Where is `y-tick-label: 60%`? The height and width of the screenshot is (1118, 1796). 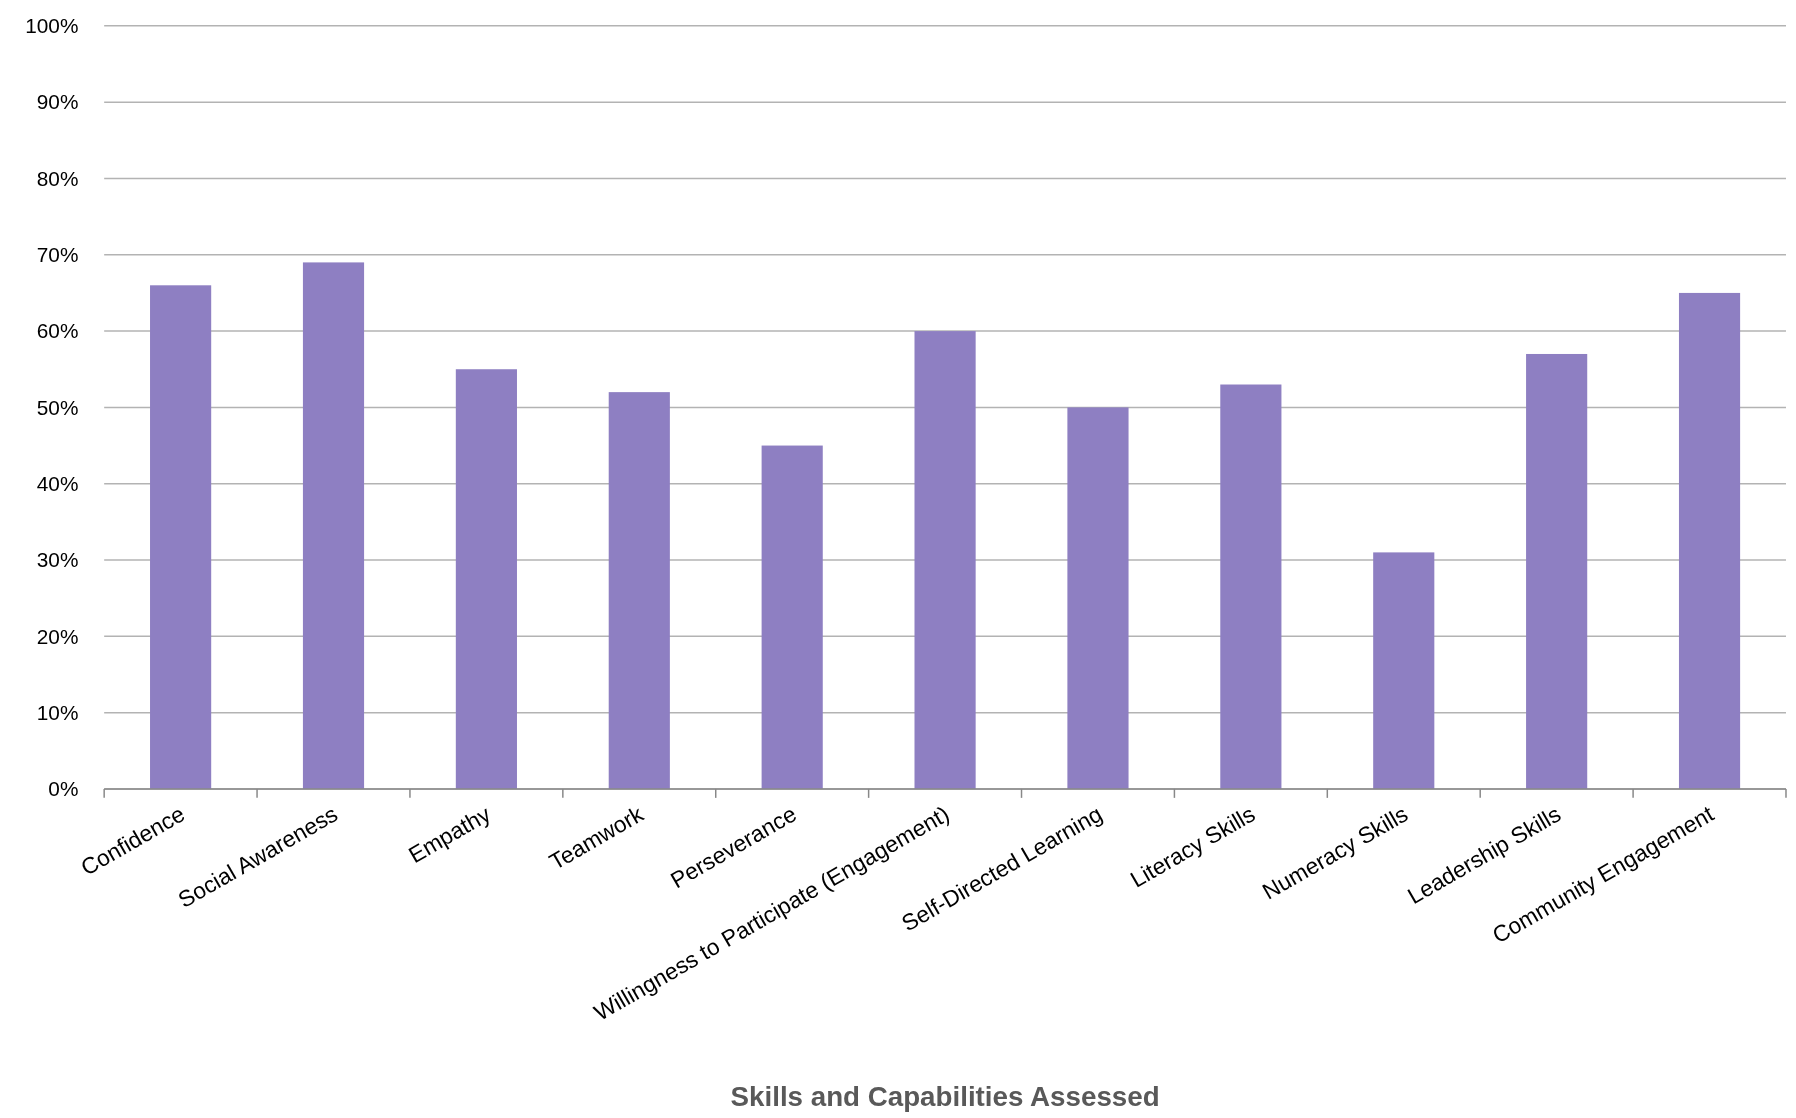
y-tick-label: 60% is located at coordinates (57, 331).